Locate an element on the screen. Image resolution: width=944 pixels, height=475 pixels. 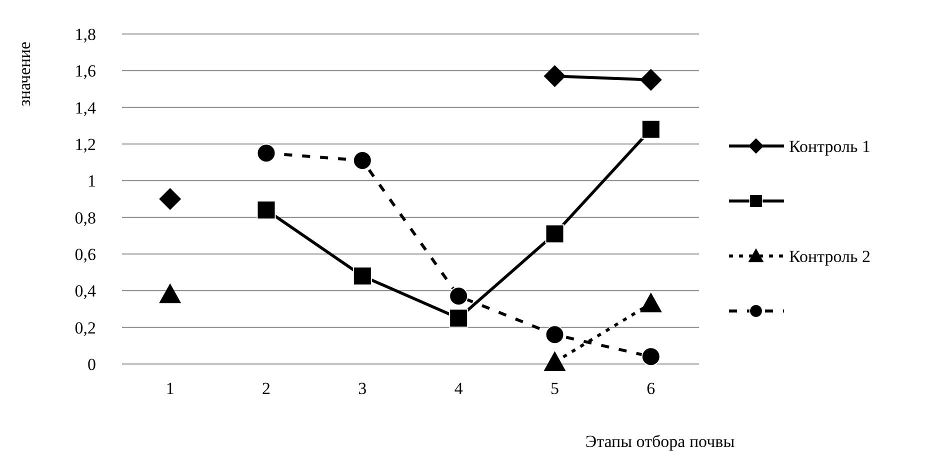
y-axis-title: значение is located at coordinates (24, 74).